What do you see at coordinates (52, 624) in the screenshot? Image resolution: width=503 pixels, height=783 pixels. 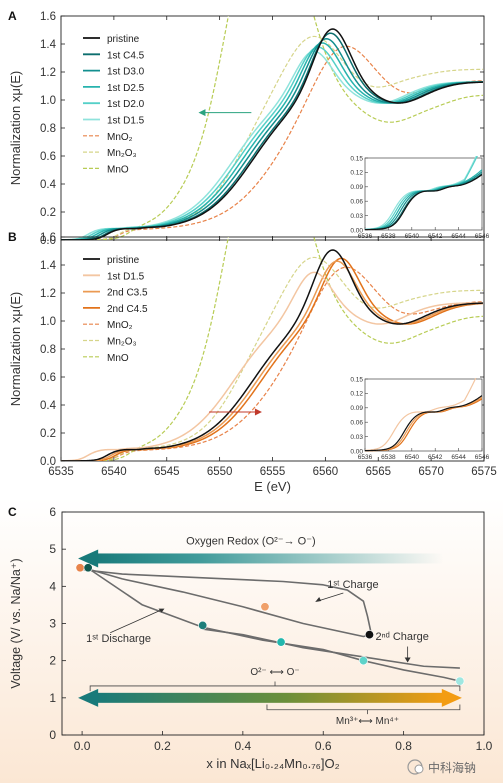 I see `y-tick-label: 3` at bounding box center [52, 624].